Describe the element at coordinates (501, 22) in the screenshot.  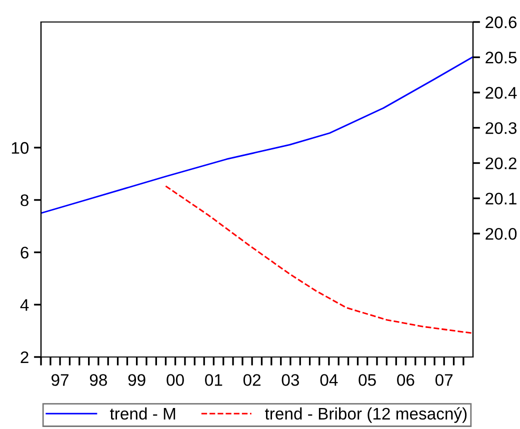
I see `y2-tick-label: 20.6` at that location.